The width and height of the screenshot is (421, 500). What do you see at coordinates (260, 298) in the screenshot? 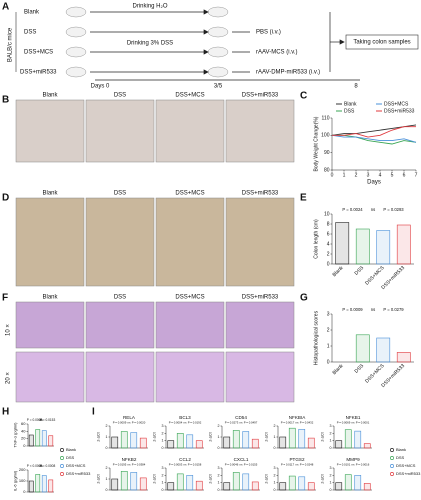
I see `photo-label: DSS+miR533` at bounding box center [260, 298].